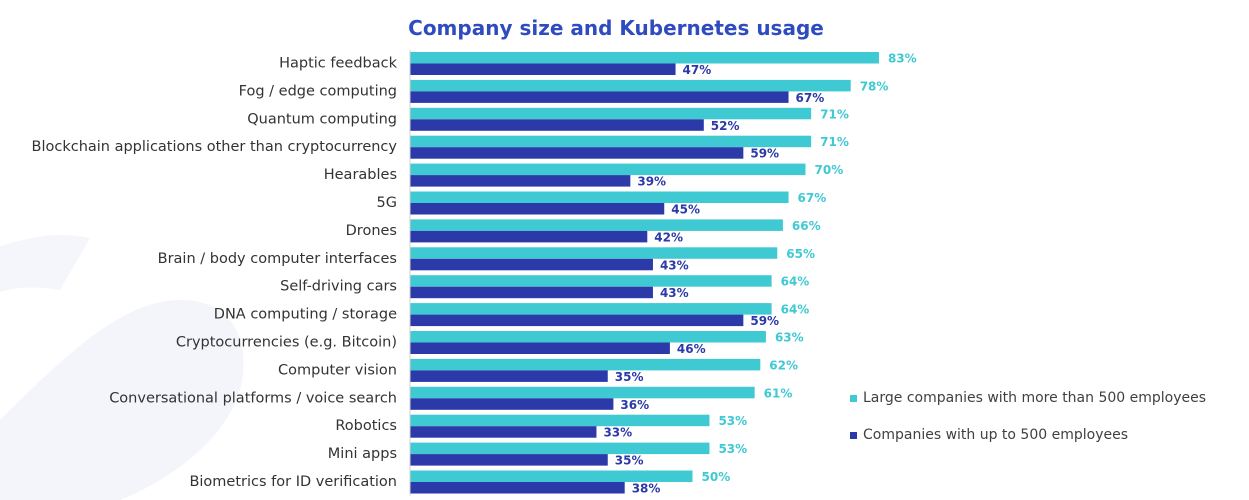 The width and height of the screenshot is (1249, 500). Describe the element at coordinates (674, 293) in the screenshot. I see `data-label-small: 43%` at that location.